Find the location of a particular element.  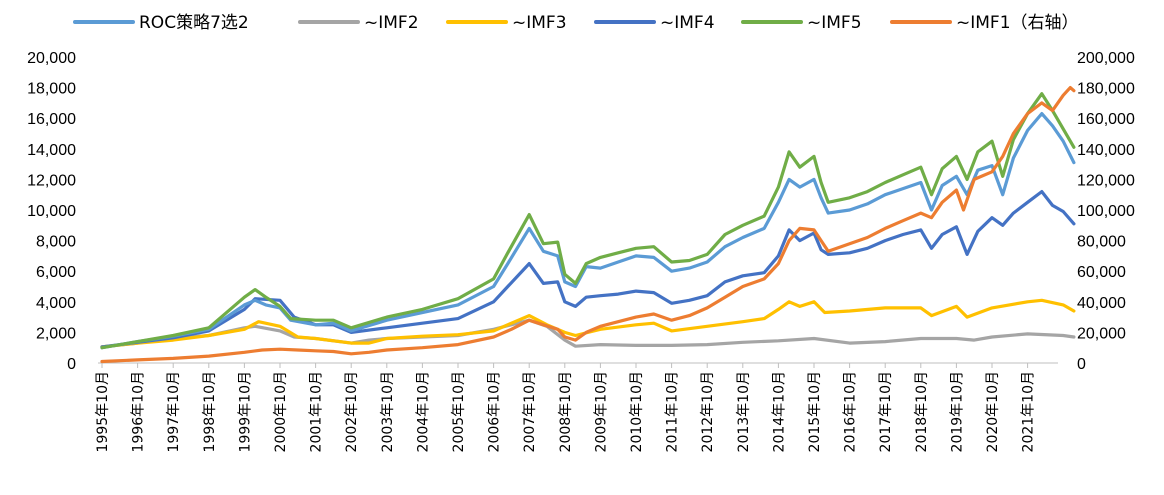

x-tick-label: 2016年10月 is located at coordinates (851, 411).